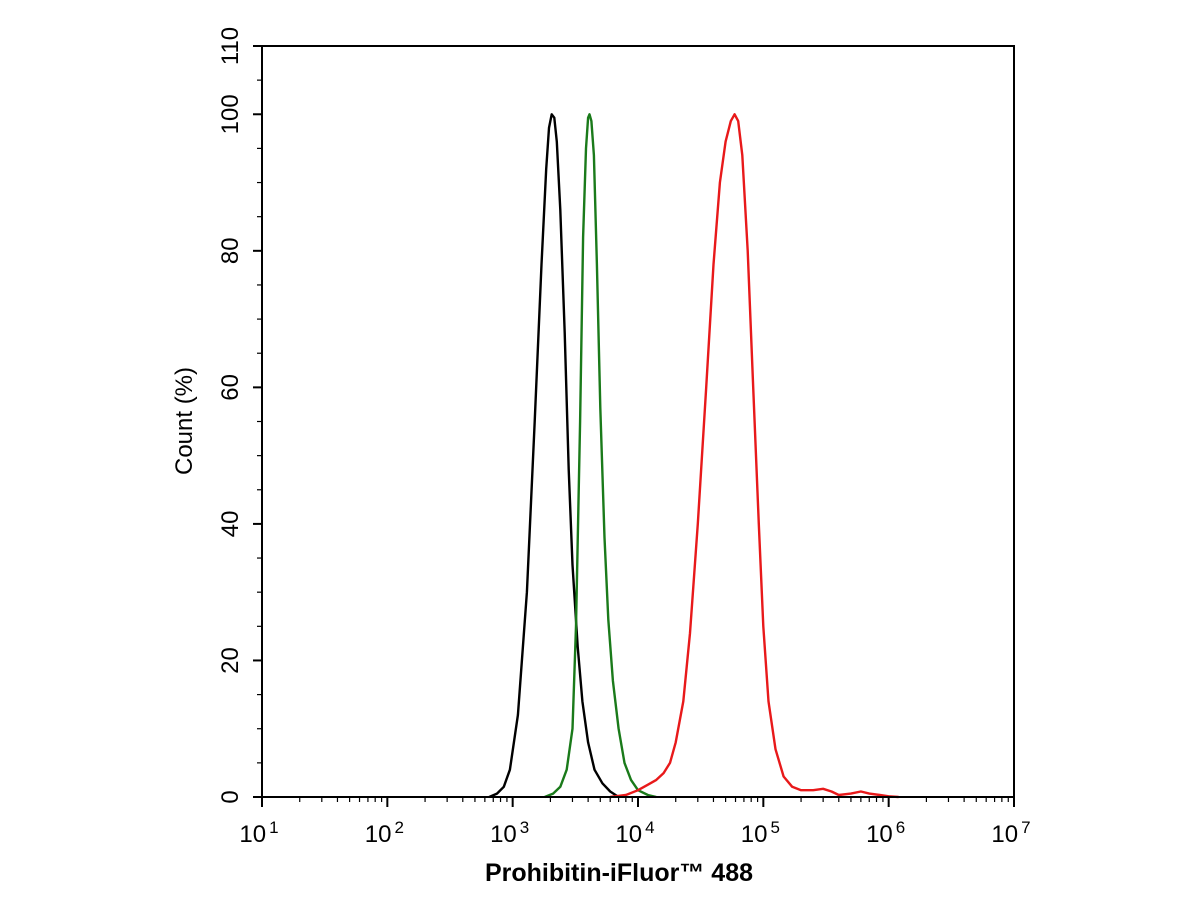  I want to click on y-axis: 0 20 40 60 80 100 110, so click(239, 415).